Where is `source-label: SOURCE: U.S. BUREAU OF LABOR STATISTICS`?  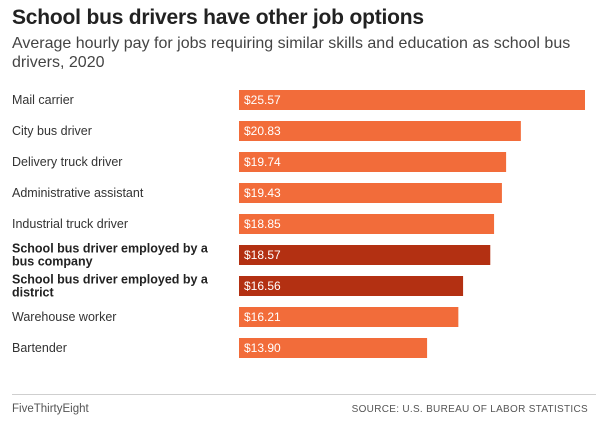 source-label: SOURCE: U.S. BUREAU OF LABOR STATISTICS is located at coordinates (469, 409).